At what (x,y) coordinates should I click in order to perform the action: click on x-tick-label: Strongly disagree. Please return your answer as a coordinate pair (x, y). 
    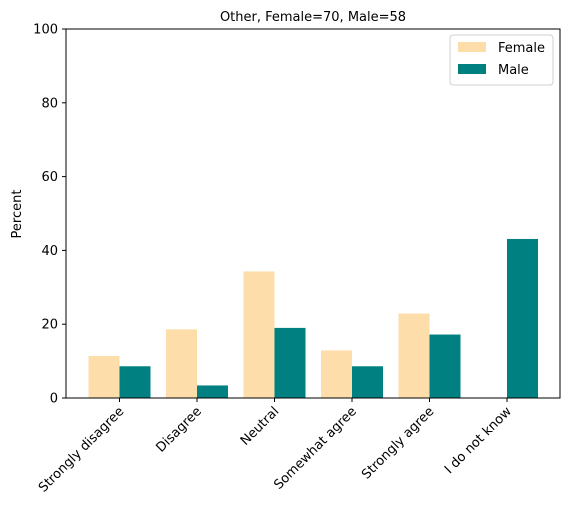
    Looking at the image, I should click on (81, 449).